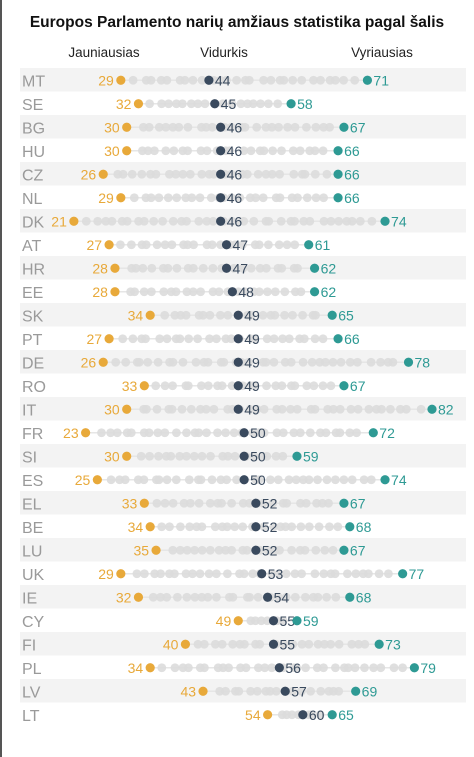  I want to click on oldest-label: 67, so click(358, 386).